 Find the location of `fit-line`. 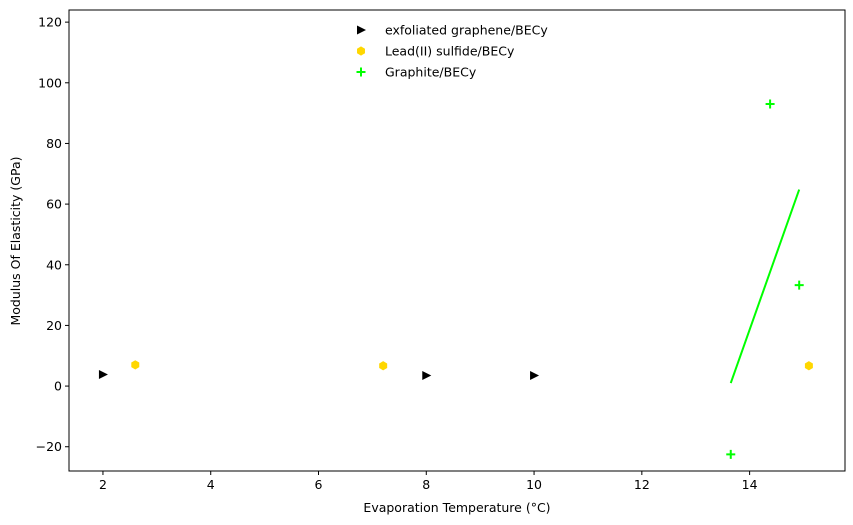

fit-line is located at coordinates (765, 286).